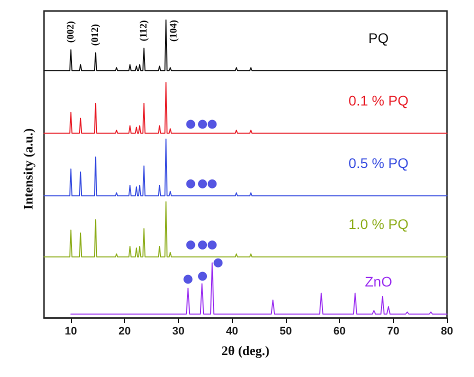 This screenshot has height=377, width=474. I want to click on y-axis-title: Intensity (a.u.), so click(28, 169).